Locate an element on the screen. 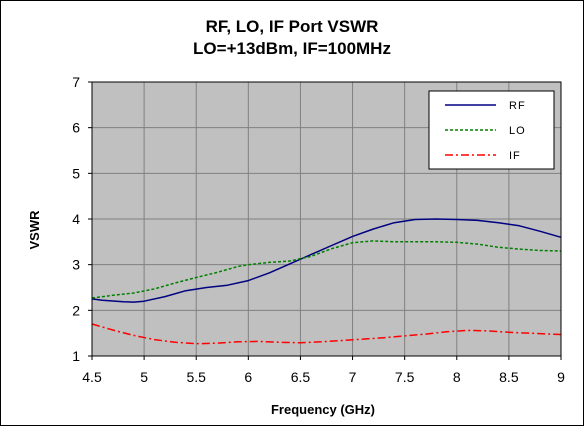  y-tick-label-2: 3 is located at coordinates (76, 265).